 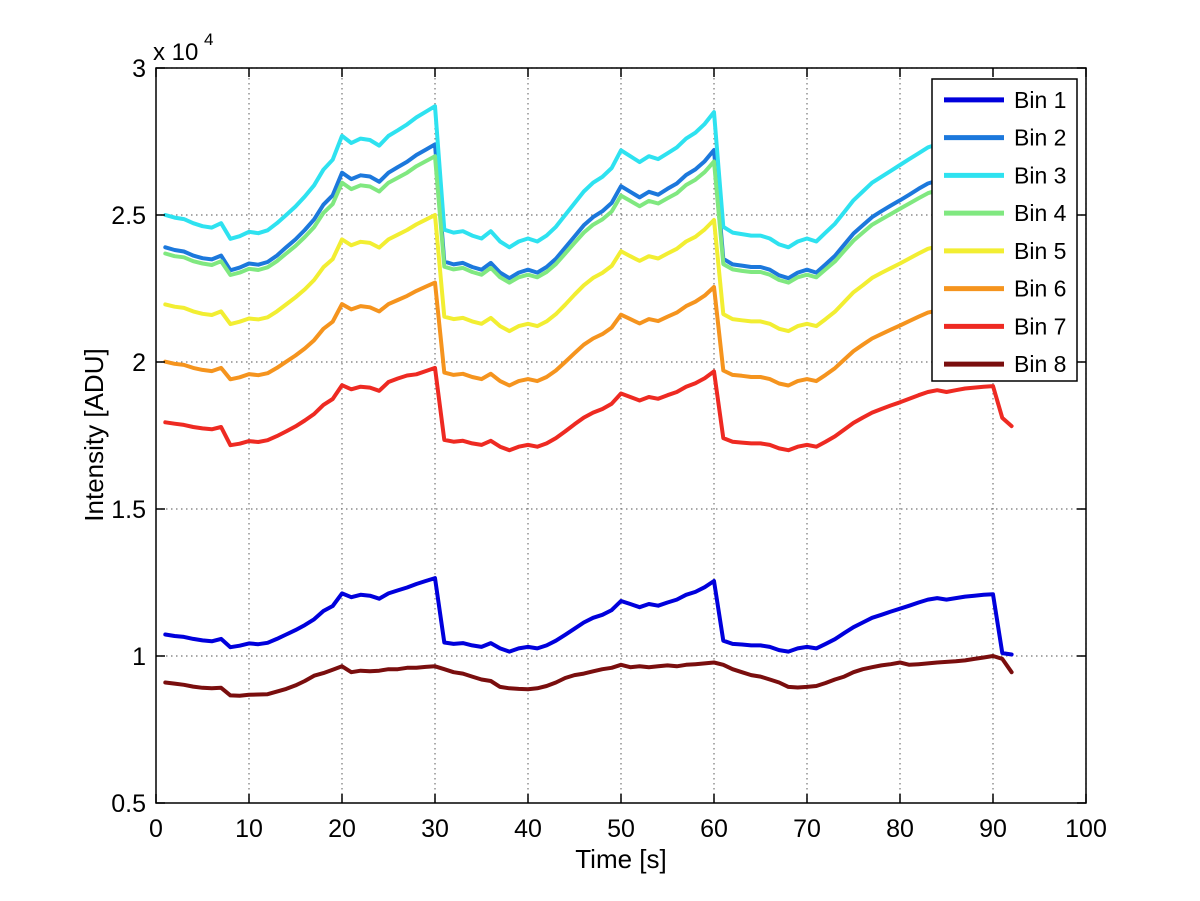 I want to click on legend-label-bin-4: Bin 4, so click(x=1040, y=213).